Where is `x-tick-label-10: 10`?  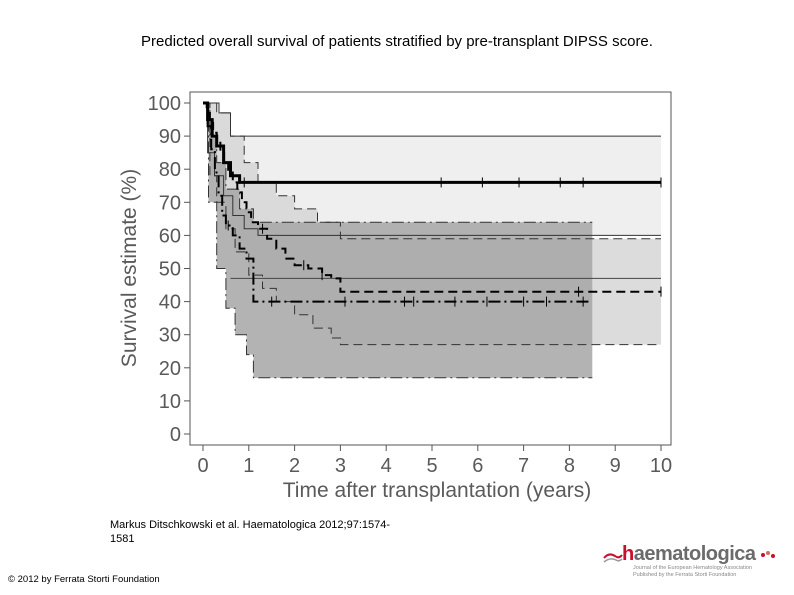
x-tick-label-10: 10 is located at coordinates (661, 466).